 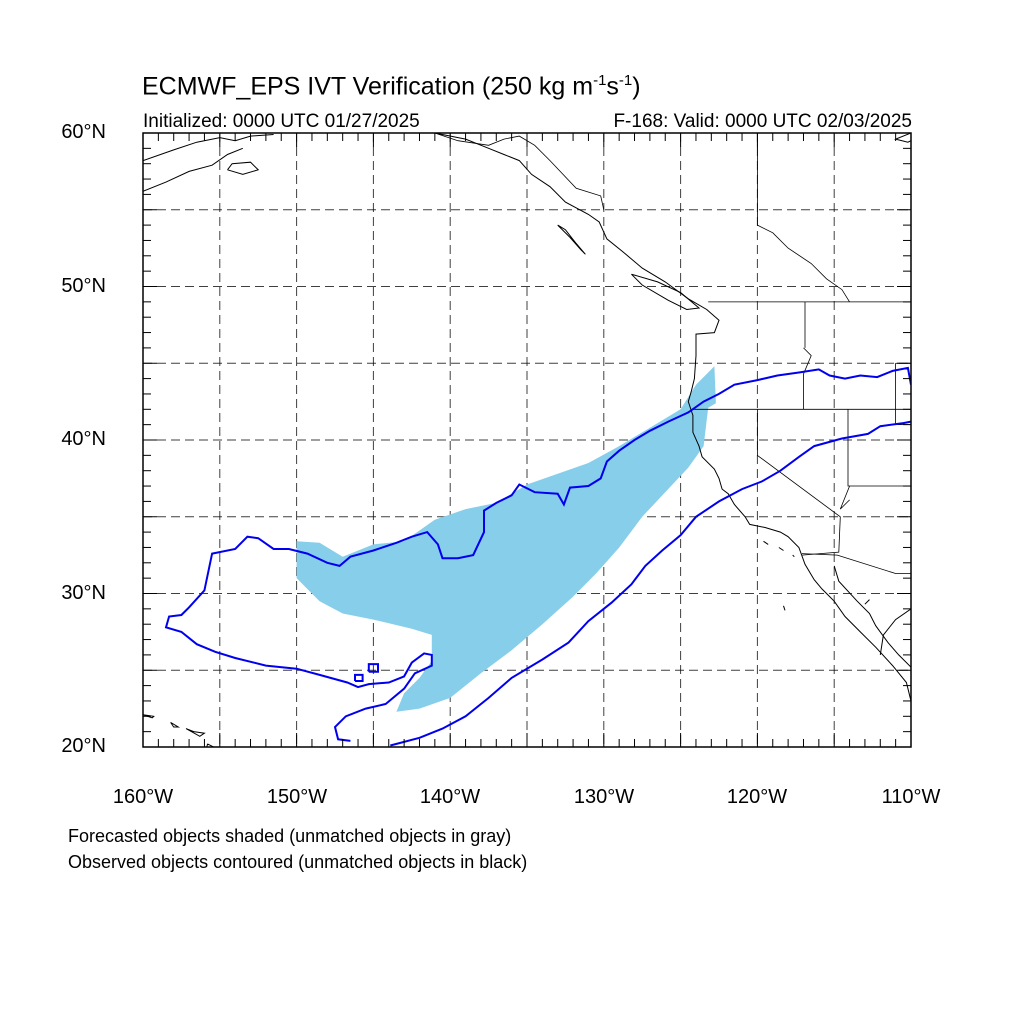 What do you see at coordinates (757, 797) in the screenshot?
I see `lon-label-120w: 120°W` at bounding box center [757, 797].